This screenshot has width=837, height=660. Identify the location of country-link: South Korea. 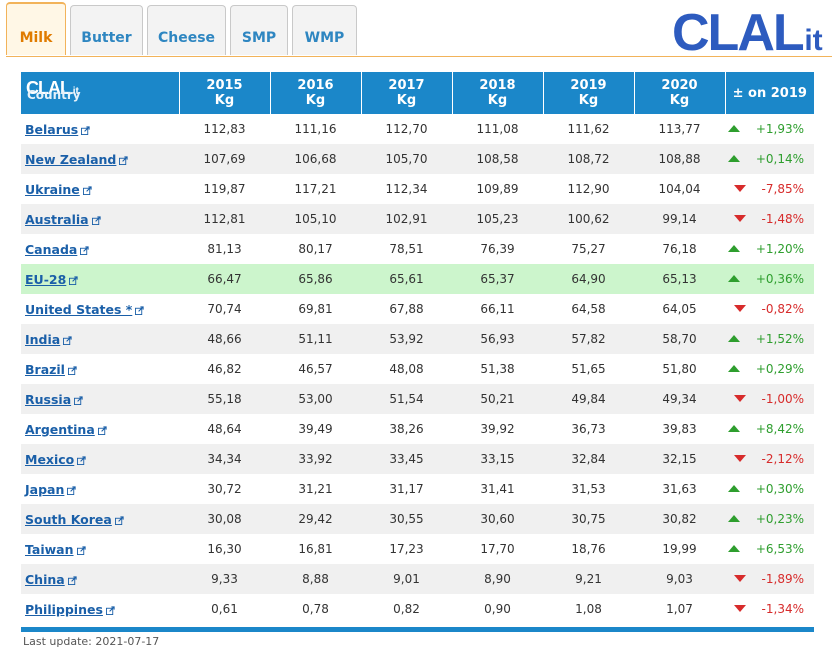
(68, 519).